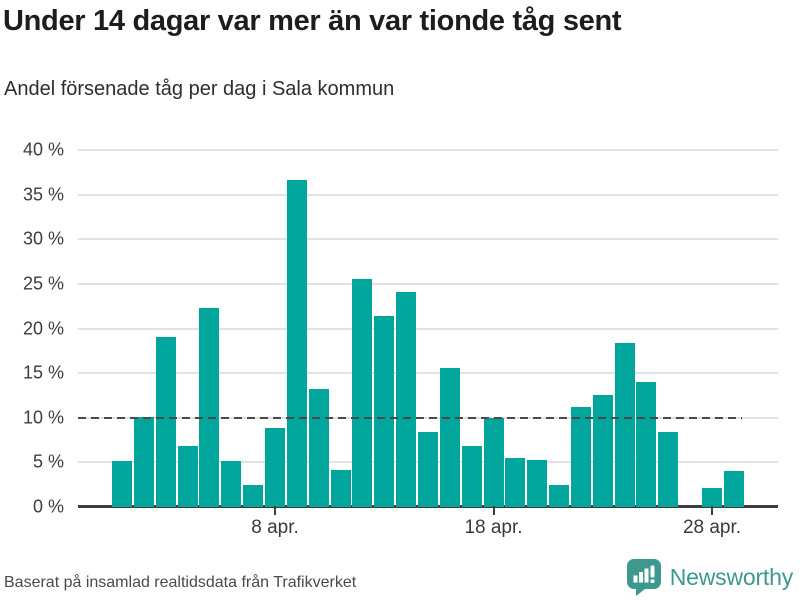 The width and height of the screenshot is (800, 600). I want to click on bar-7-apr, so click(253, 495).